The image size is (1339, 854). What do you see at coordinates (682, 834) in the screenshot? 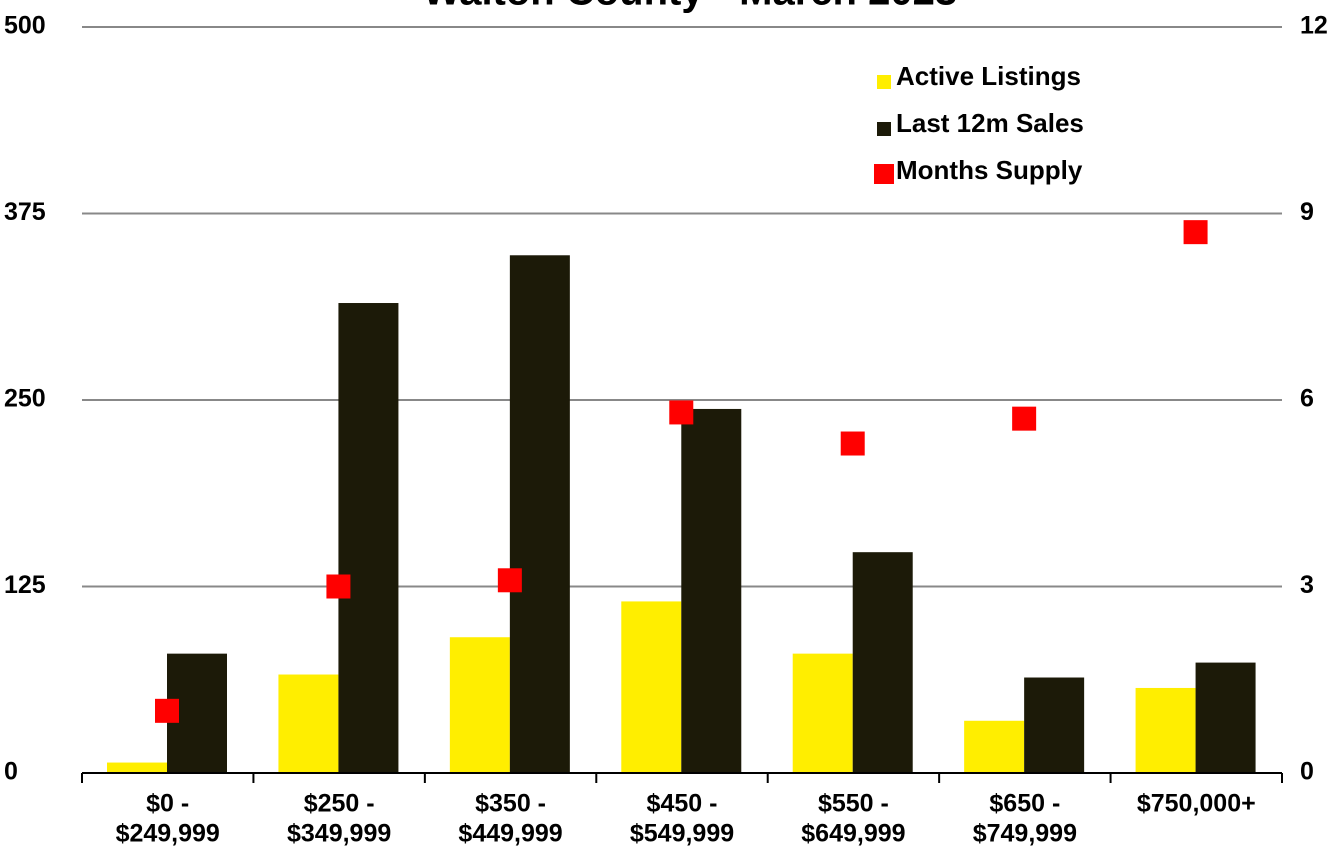
I see `x-tick-label: $549,999` at bounding box center [682, 834].